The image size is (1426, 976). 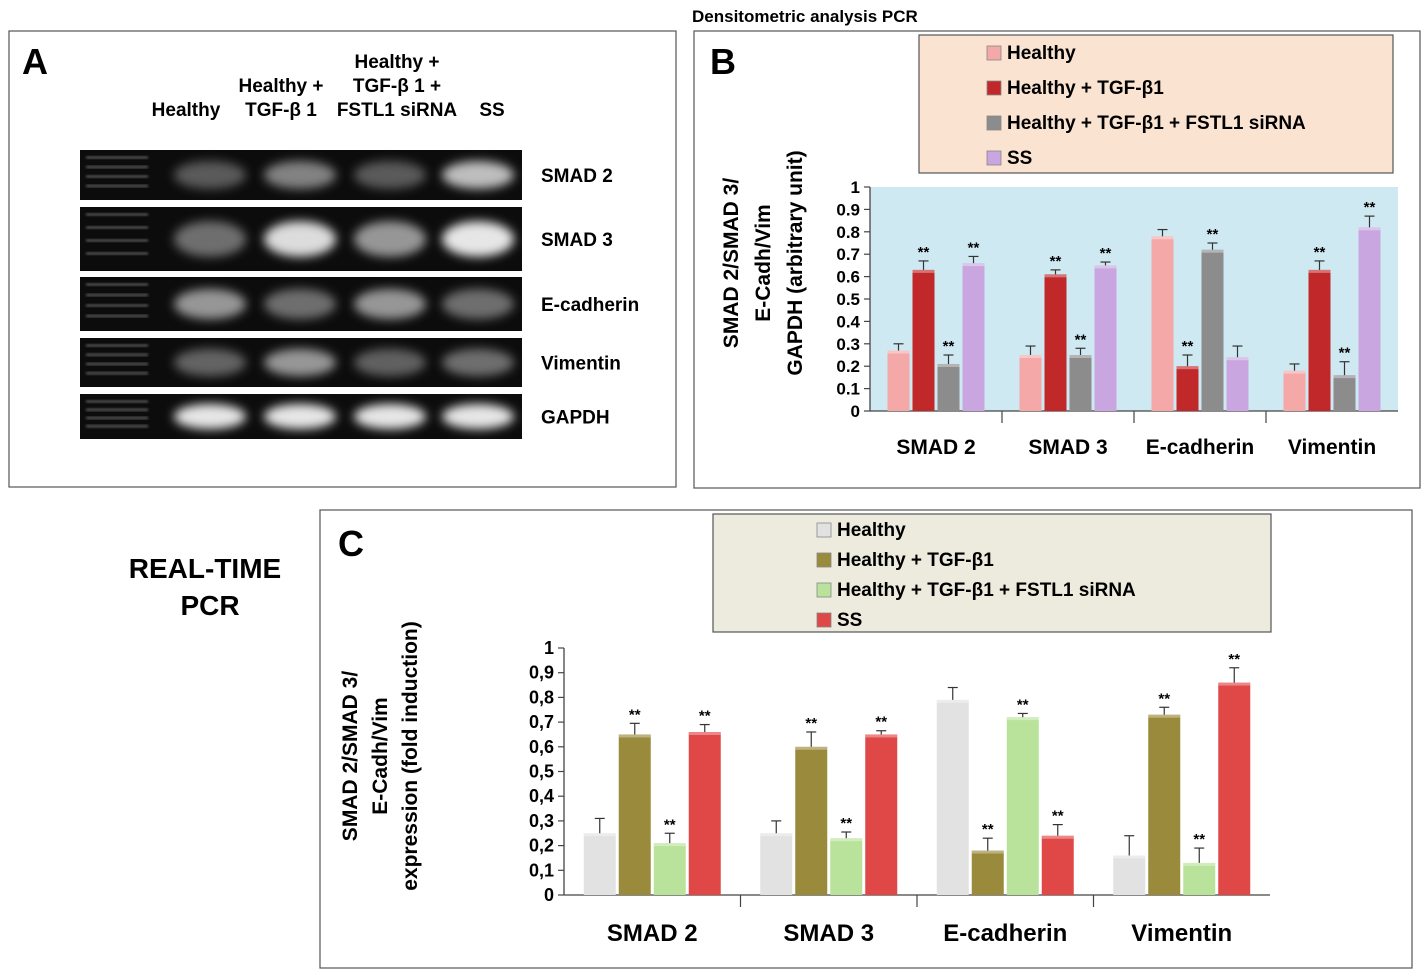 I want to click on panel-b-label: B, so click(x=723, y=61).